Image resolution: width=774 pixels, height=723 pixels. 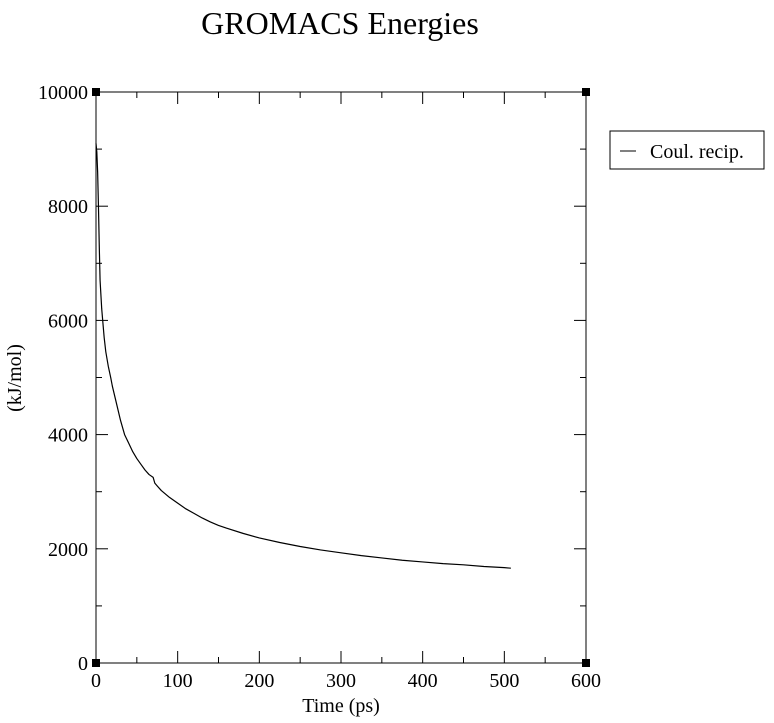 I want to click on chart-title: GROMACS Energies, so click(x=340, y=23).